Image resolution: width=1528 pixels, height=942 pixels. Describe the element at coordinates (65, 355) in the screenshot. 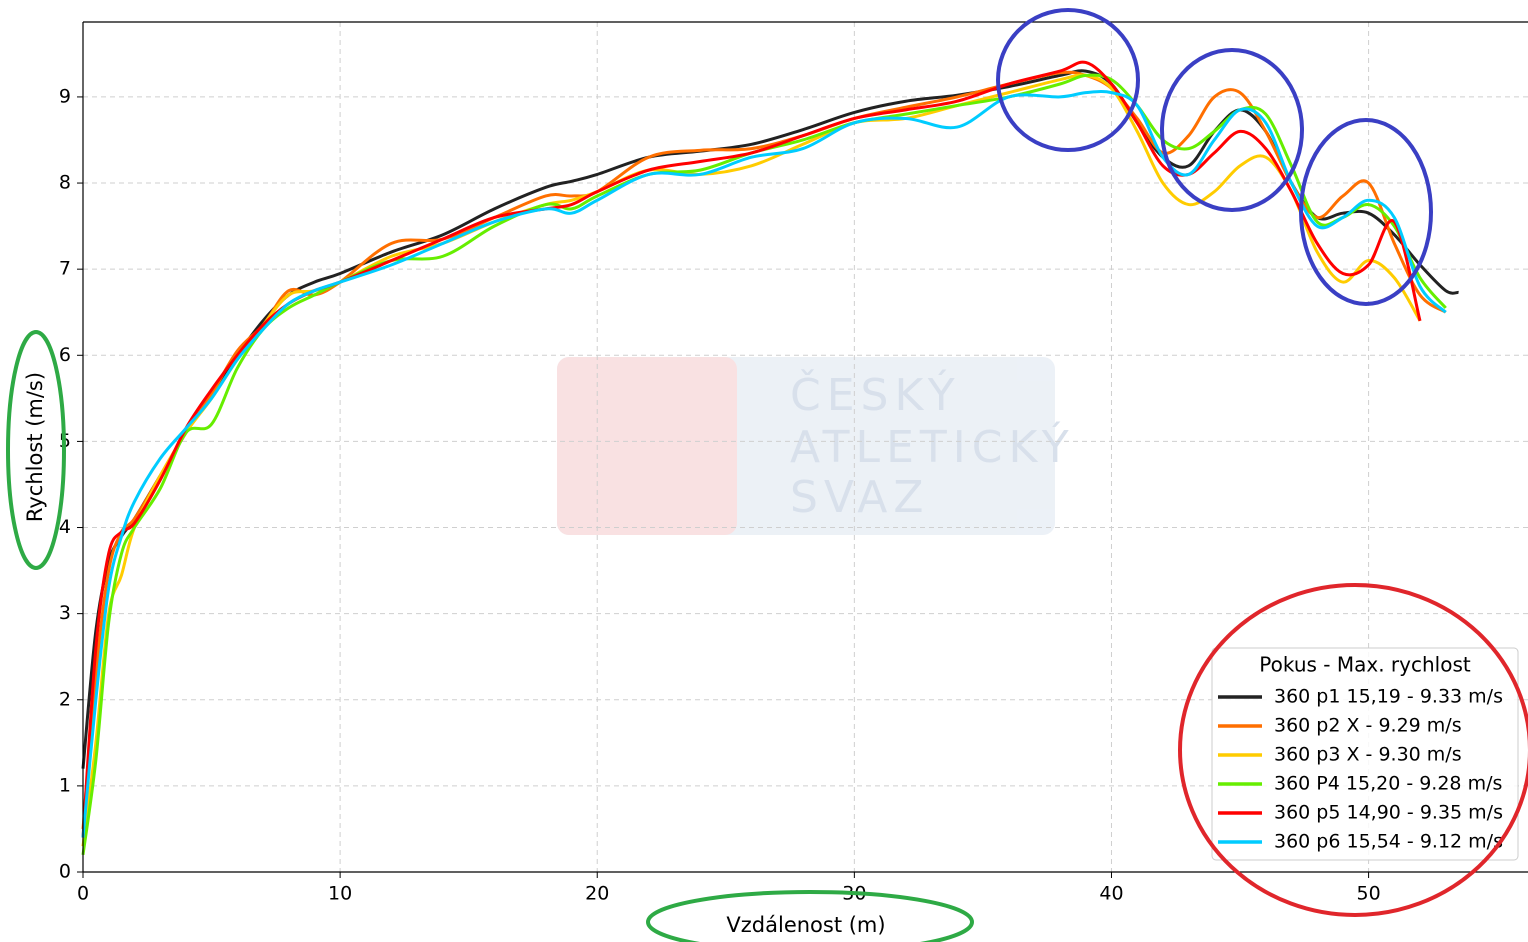

I see `y-tick-label: 6` at that location.